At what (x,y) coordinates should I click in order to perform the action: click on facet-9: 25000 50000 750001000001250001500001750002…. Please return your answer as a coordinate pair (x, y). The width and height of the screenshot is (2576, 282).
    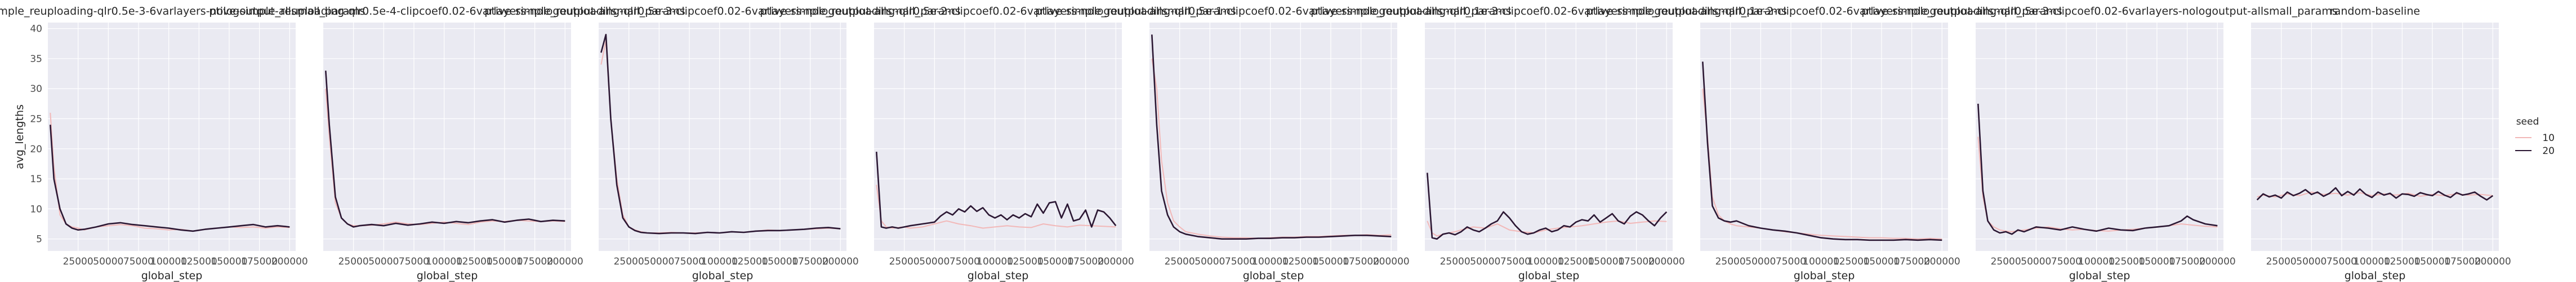
    Looking at the image, I should click on (2381, 143).